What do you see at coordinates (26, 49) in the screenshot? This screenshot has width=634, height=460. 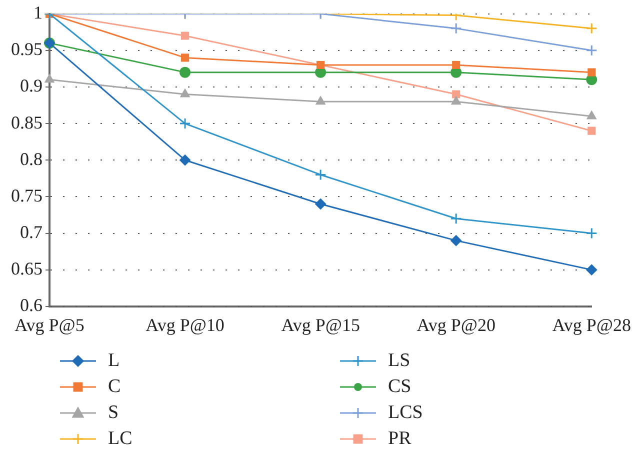 I see `y-tick-label: 0.95` at bounding box center [26, 49].